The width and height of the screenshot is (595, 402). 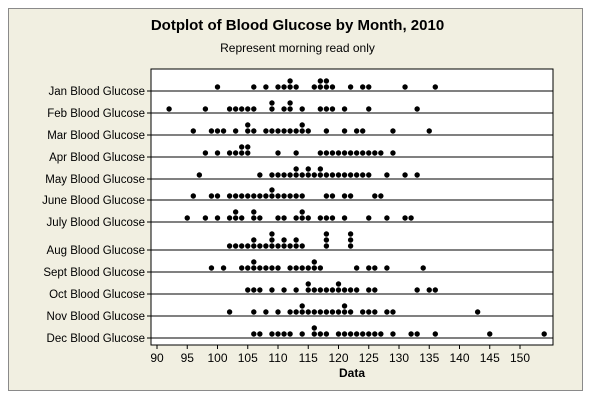 I want to click on x-tick-label: 95, so click(x=188, y=358).